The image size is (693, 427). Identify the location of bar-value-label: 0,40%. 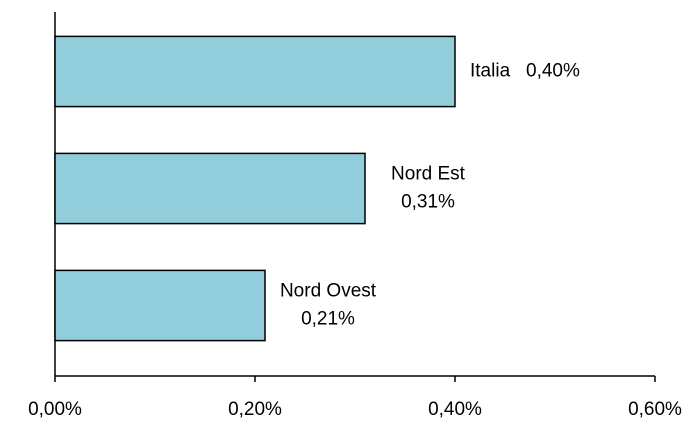
(553, 71).